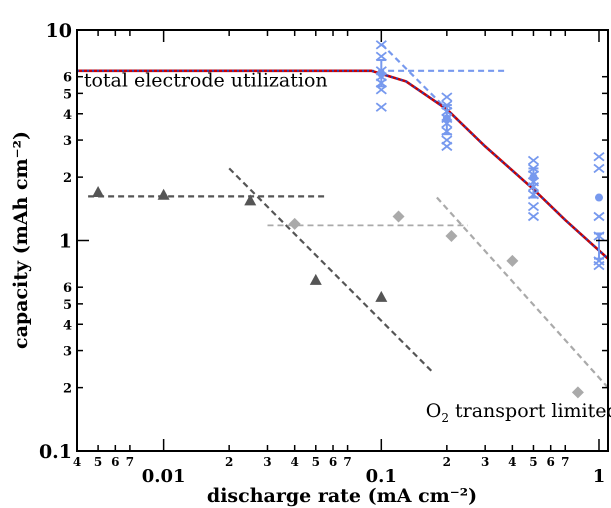  Describe the element at coordinates (434, 411) in the screenshot. I see `annotation-prefix: O` at that location.